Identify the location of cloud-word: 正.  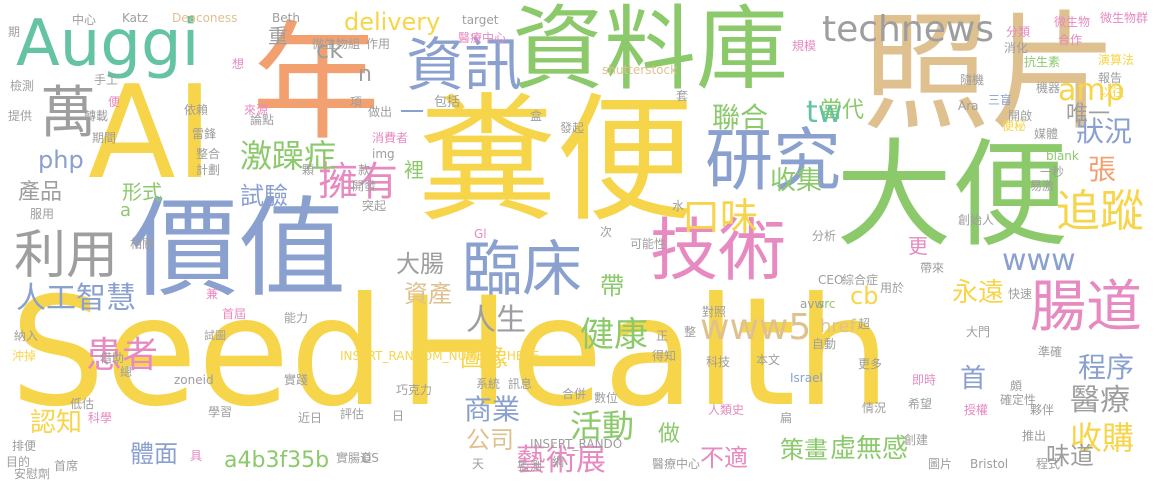
(662, 336).